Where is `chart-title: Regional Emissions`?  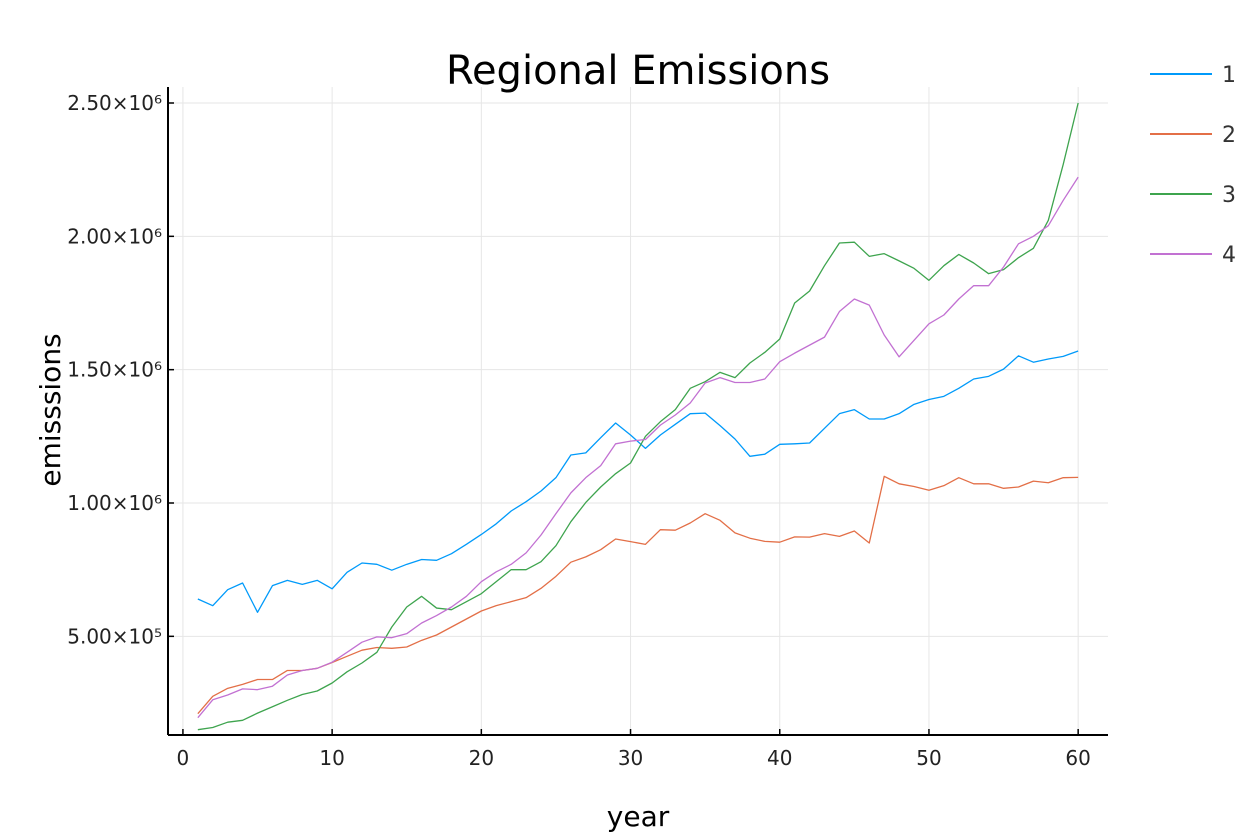 chart-title: Regional Emissions is located at coordinates (638, 71).